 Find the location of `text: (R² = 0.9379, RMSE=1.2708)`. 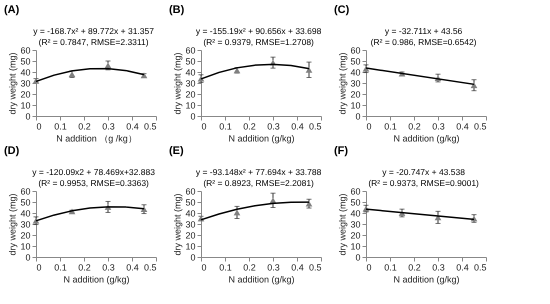

text: (R² = 0.9379, RMSE=1.2708) is located at coordinates (258, 42).